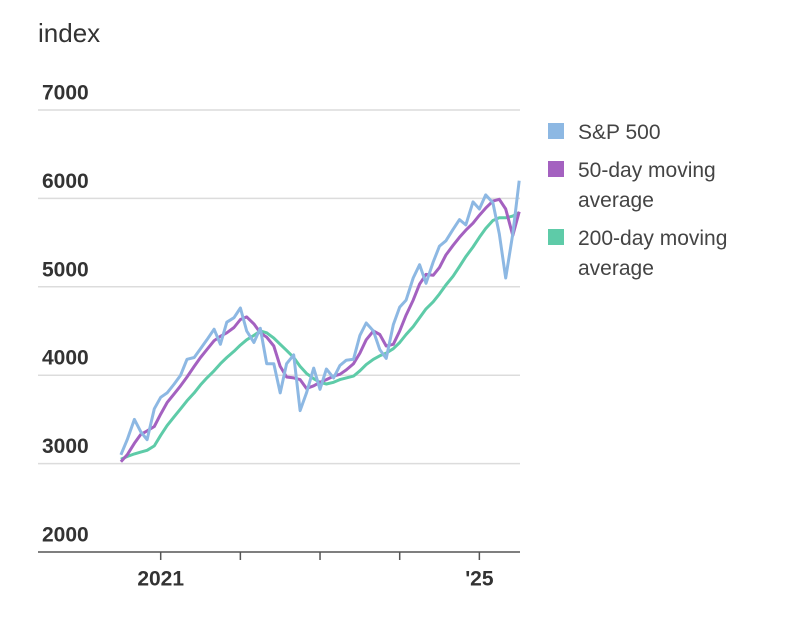  I want to click on y-tick-label: 5000, so click(65, 269).